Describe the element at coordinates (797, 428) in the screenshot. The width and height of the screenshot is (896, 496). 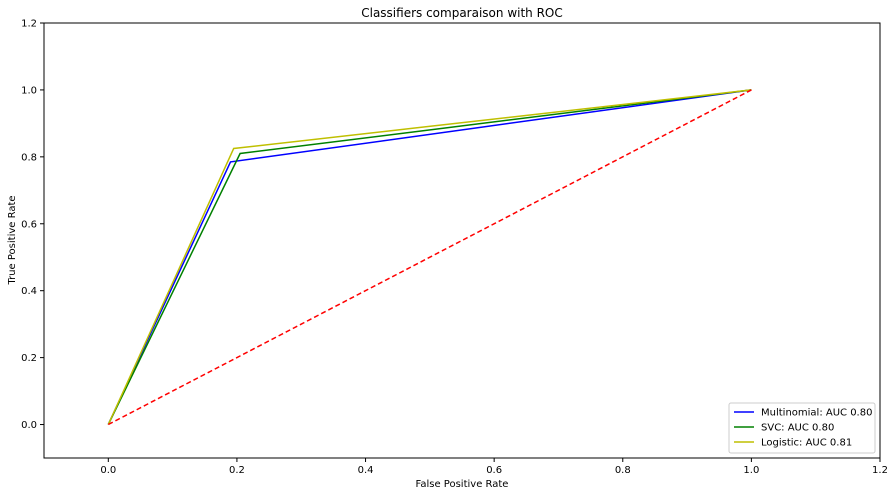
I see `legend-label: SVC: AUC 0.80` at that location.